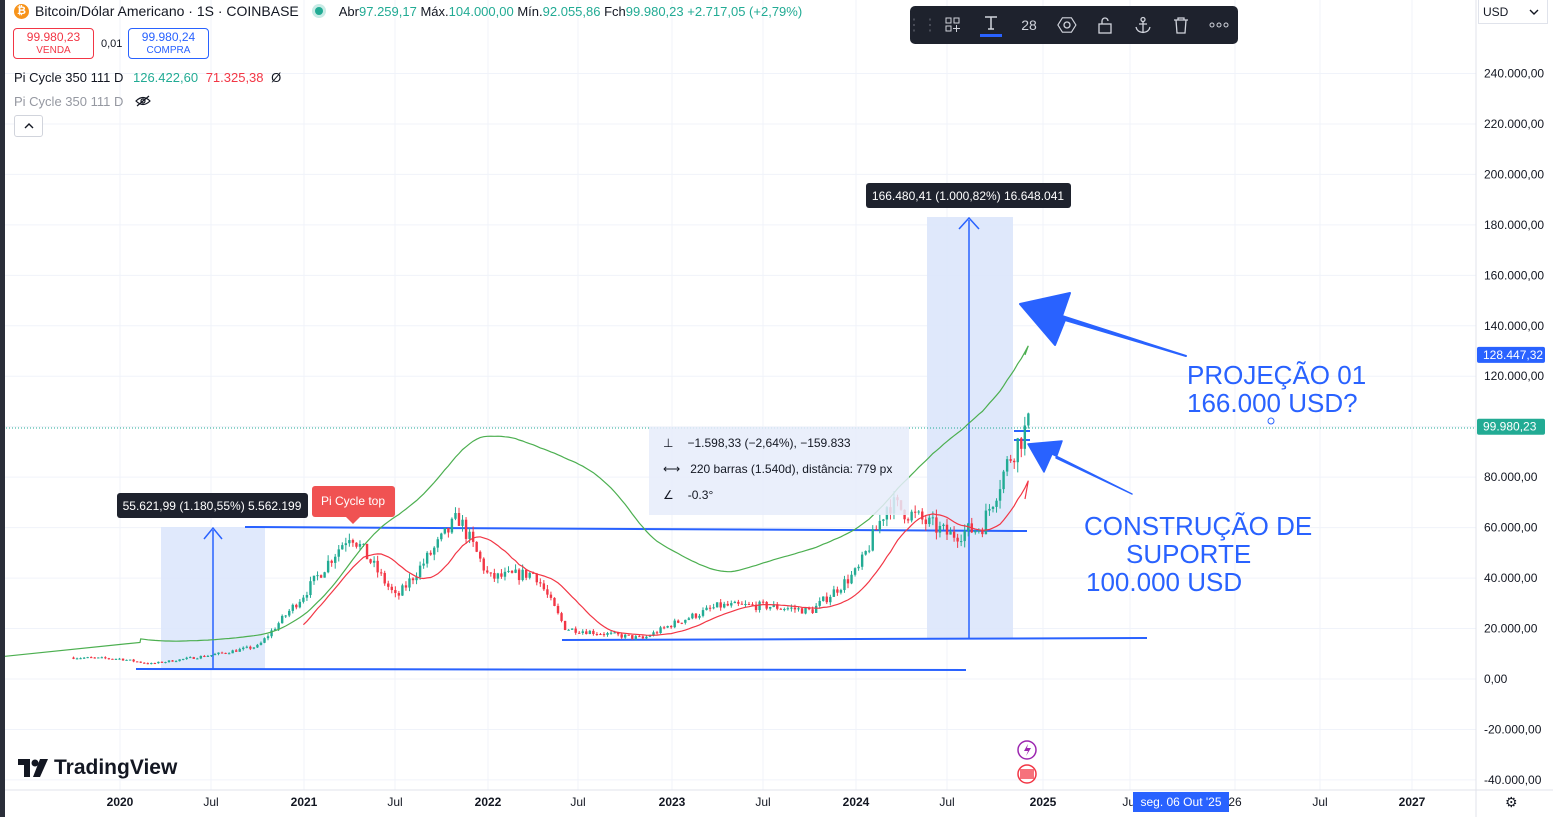  Describe the element at coordinates (1513, 12) in the screenshot. I see `currency-select: USD` at that location.